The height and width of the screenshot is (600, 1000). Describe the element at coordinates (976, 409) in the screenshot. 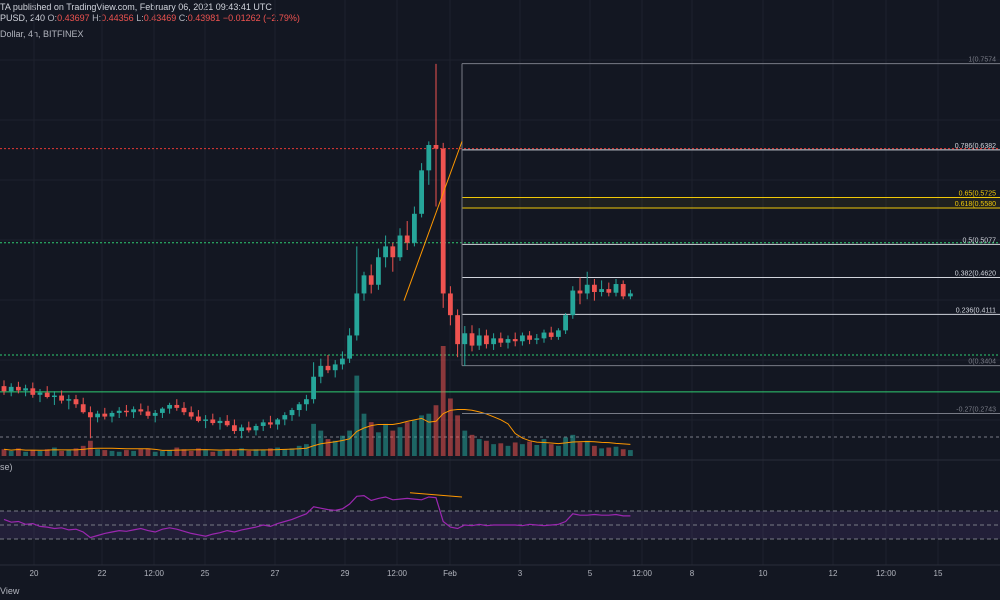

I see `fib-label-8: -0.27(0.2743` at that location.